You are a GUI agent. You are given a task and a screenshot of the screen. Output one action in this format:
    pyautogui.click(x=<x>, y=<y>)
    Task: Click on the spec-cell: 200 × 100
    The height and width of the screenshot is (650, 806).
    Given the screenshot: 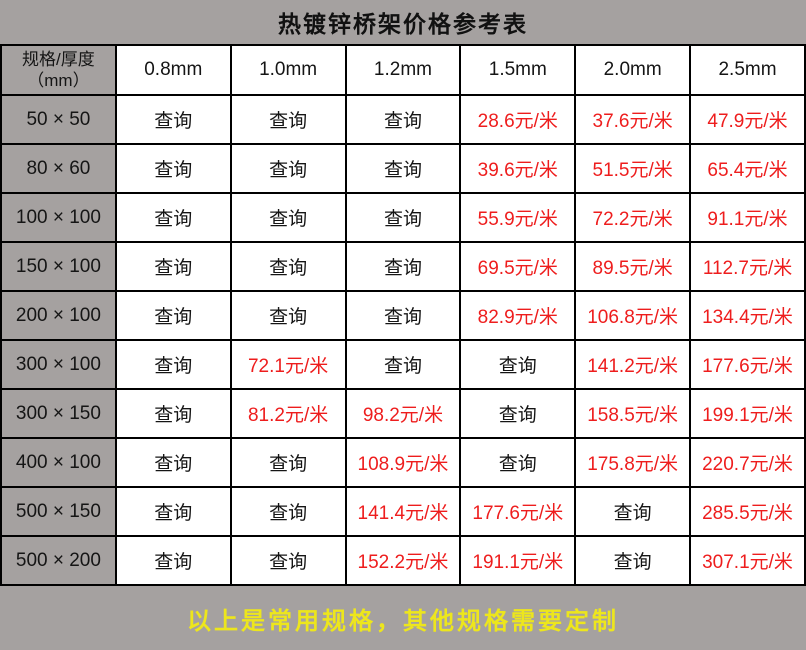 What is the action you would take?
    pyautogui.click(x=58, y=315)
    